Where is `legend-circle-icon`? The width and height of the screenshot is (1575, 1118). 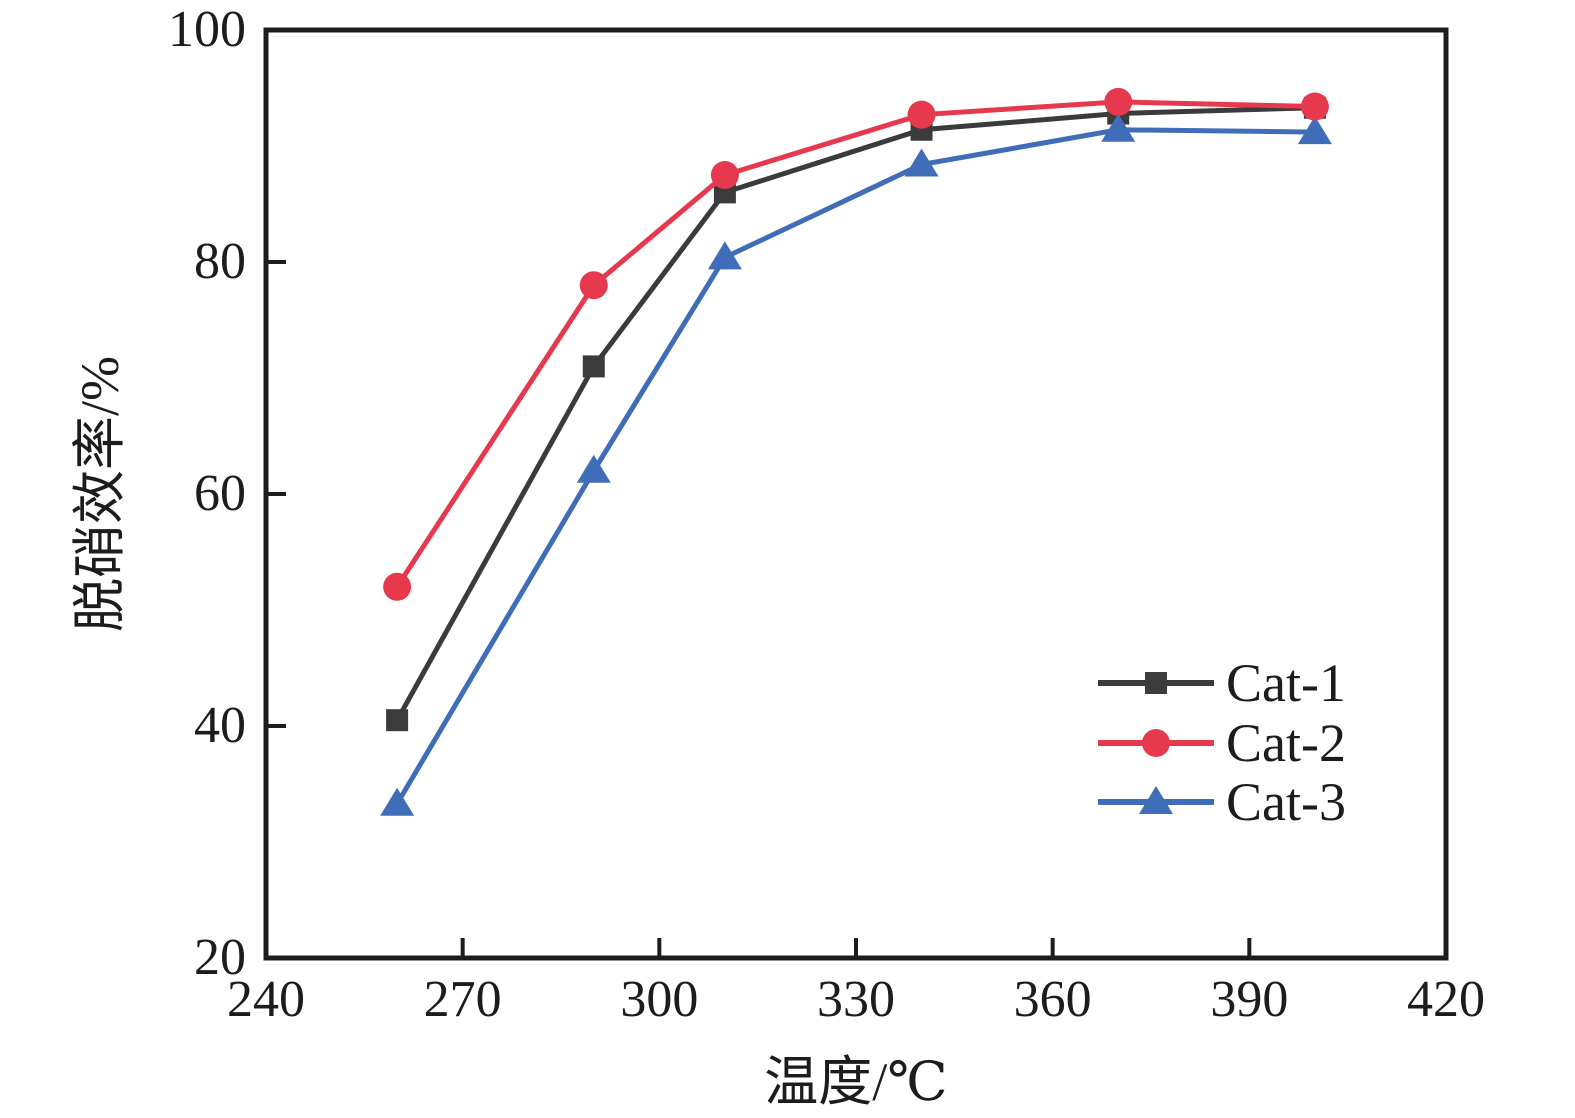
legend-circle-icon is located at coordinates (1156, 743).